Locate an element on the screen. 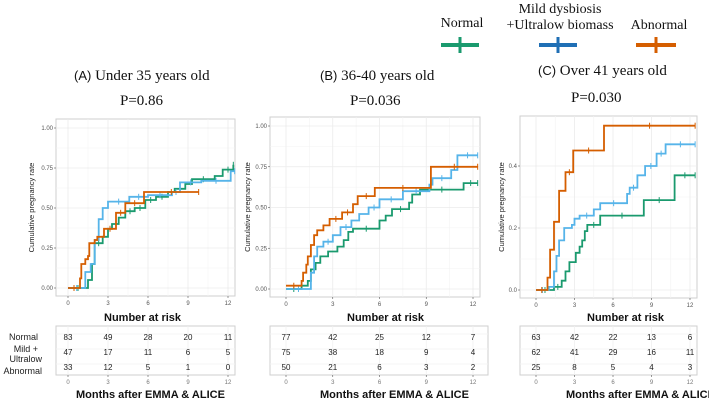 The image size is (709, 404). panel-b-xtick-label: 3 is located at coordinates (333, 305).